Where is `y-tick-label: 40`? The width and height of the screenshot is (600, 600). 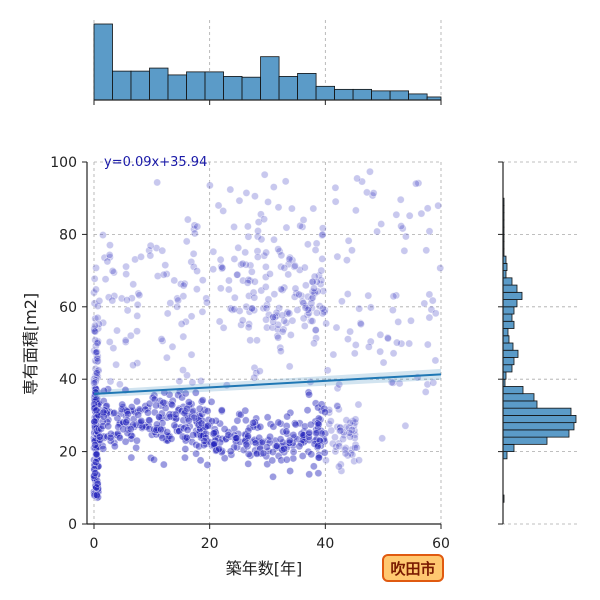
y-tick-label: 40 is located at coordinates (68, 380).